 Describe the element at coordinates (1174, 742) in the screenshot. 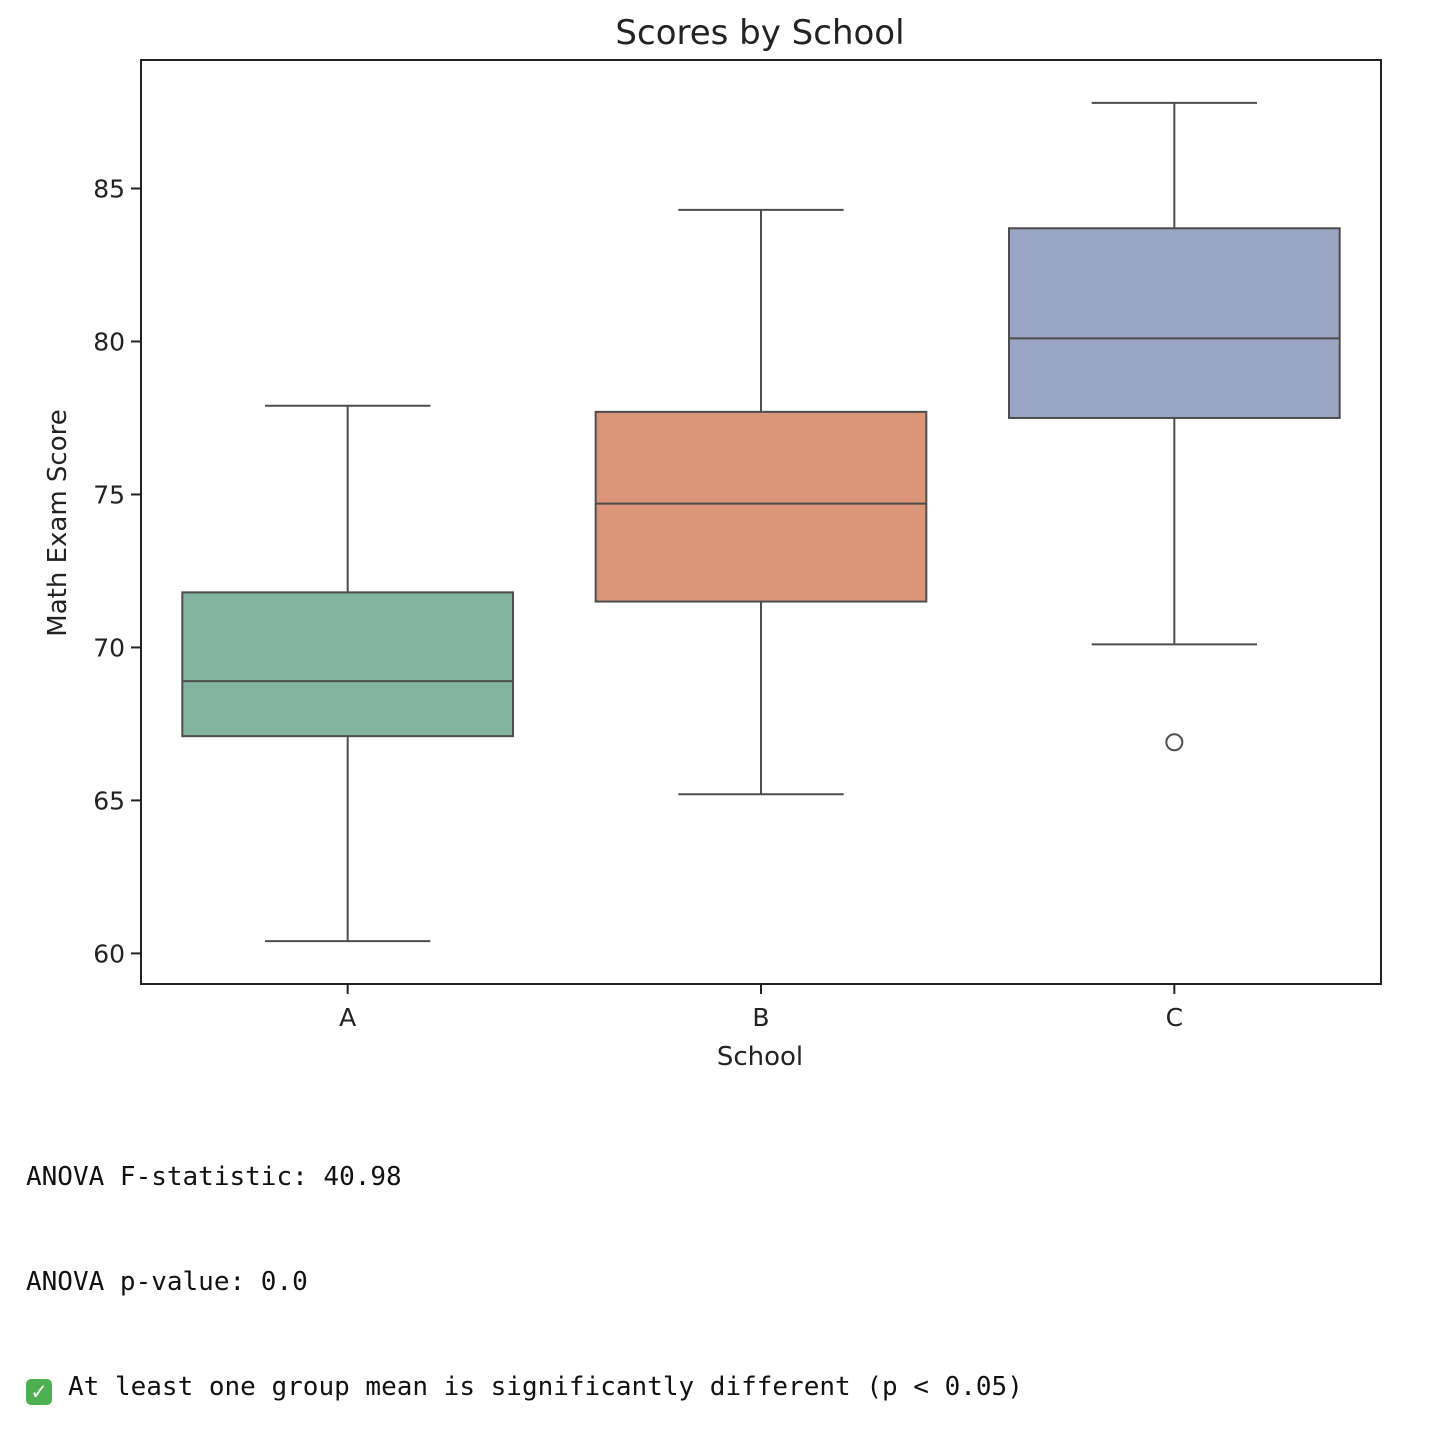

I see `school-c-outlier-point` at that location.